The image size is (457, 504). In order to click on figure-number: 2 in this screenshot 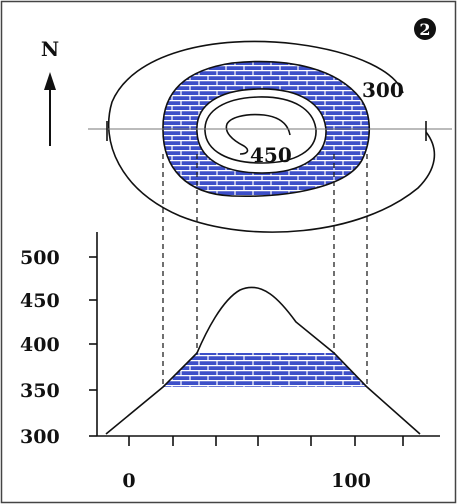, I will do `click(424, 29)`.